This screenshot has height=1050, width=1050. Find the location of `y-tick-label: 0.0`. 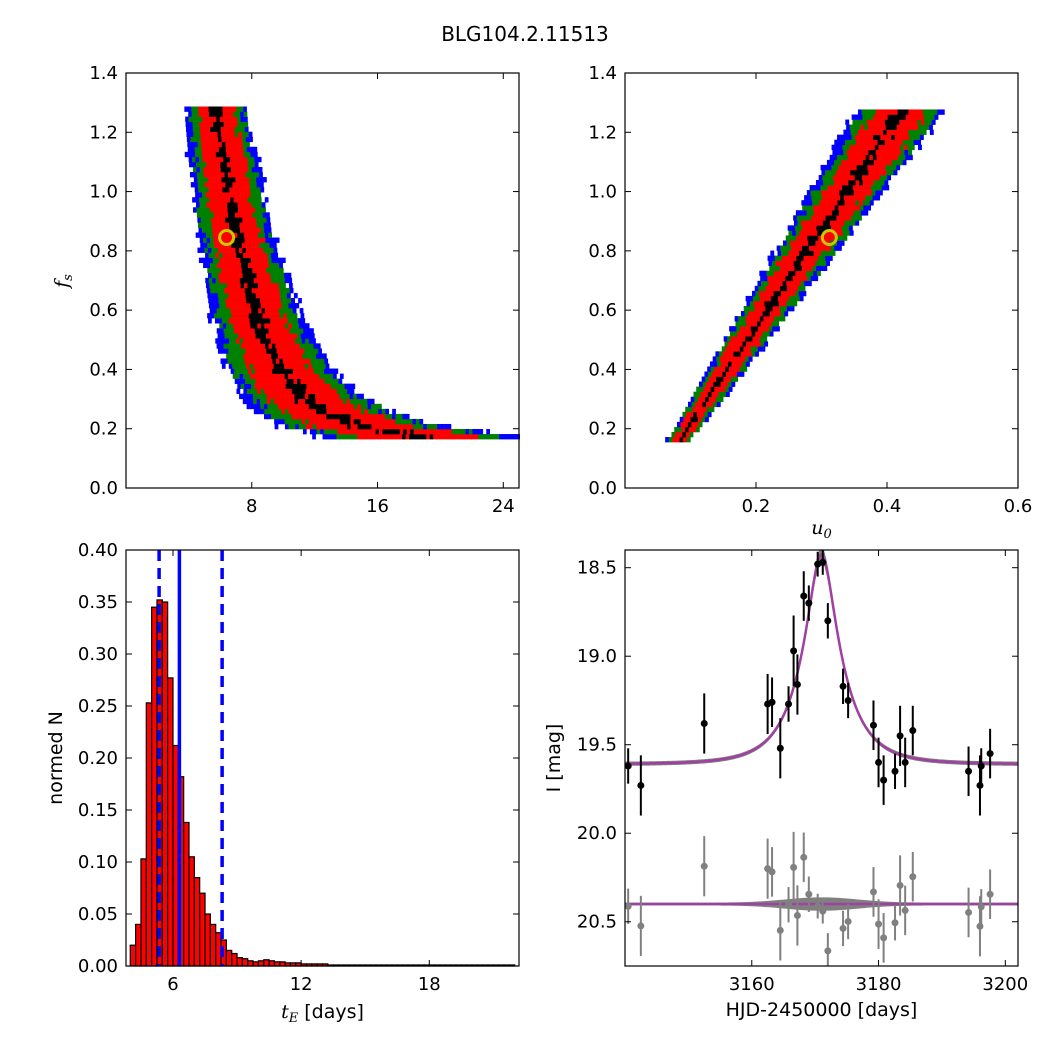

y-tick-label: 0.0 is located at coordinates (602, 488).